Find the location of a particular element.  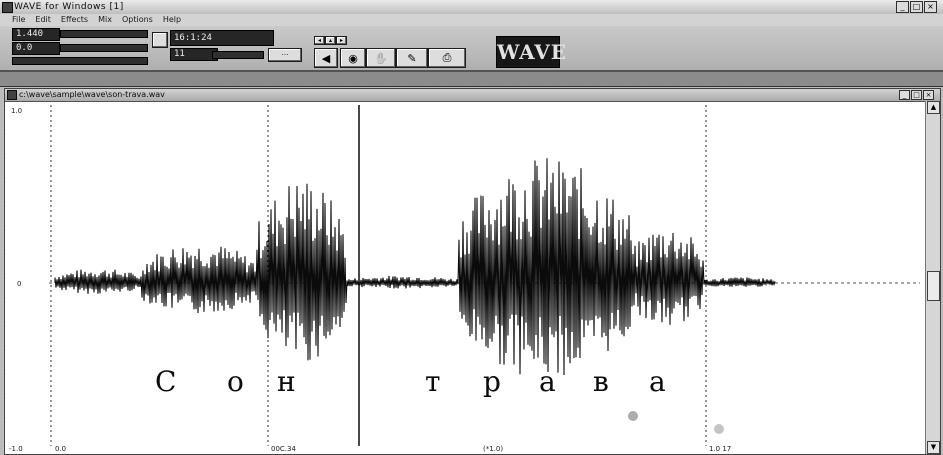

word-son: С о н is located at coordinates (225, 381).